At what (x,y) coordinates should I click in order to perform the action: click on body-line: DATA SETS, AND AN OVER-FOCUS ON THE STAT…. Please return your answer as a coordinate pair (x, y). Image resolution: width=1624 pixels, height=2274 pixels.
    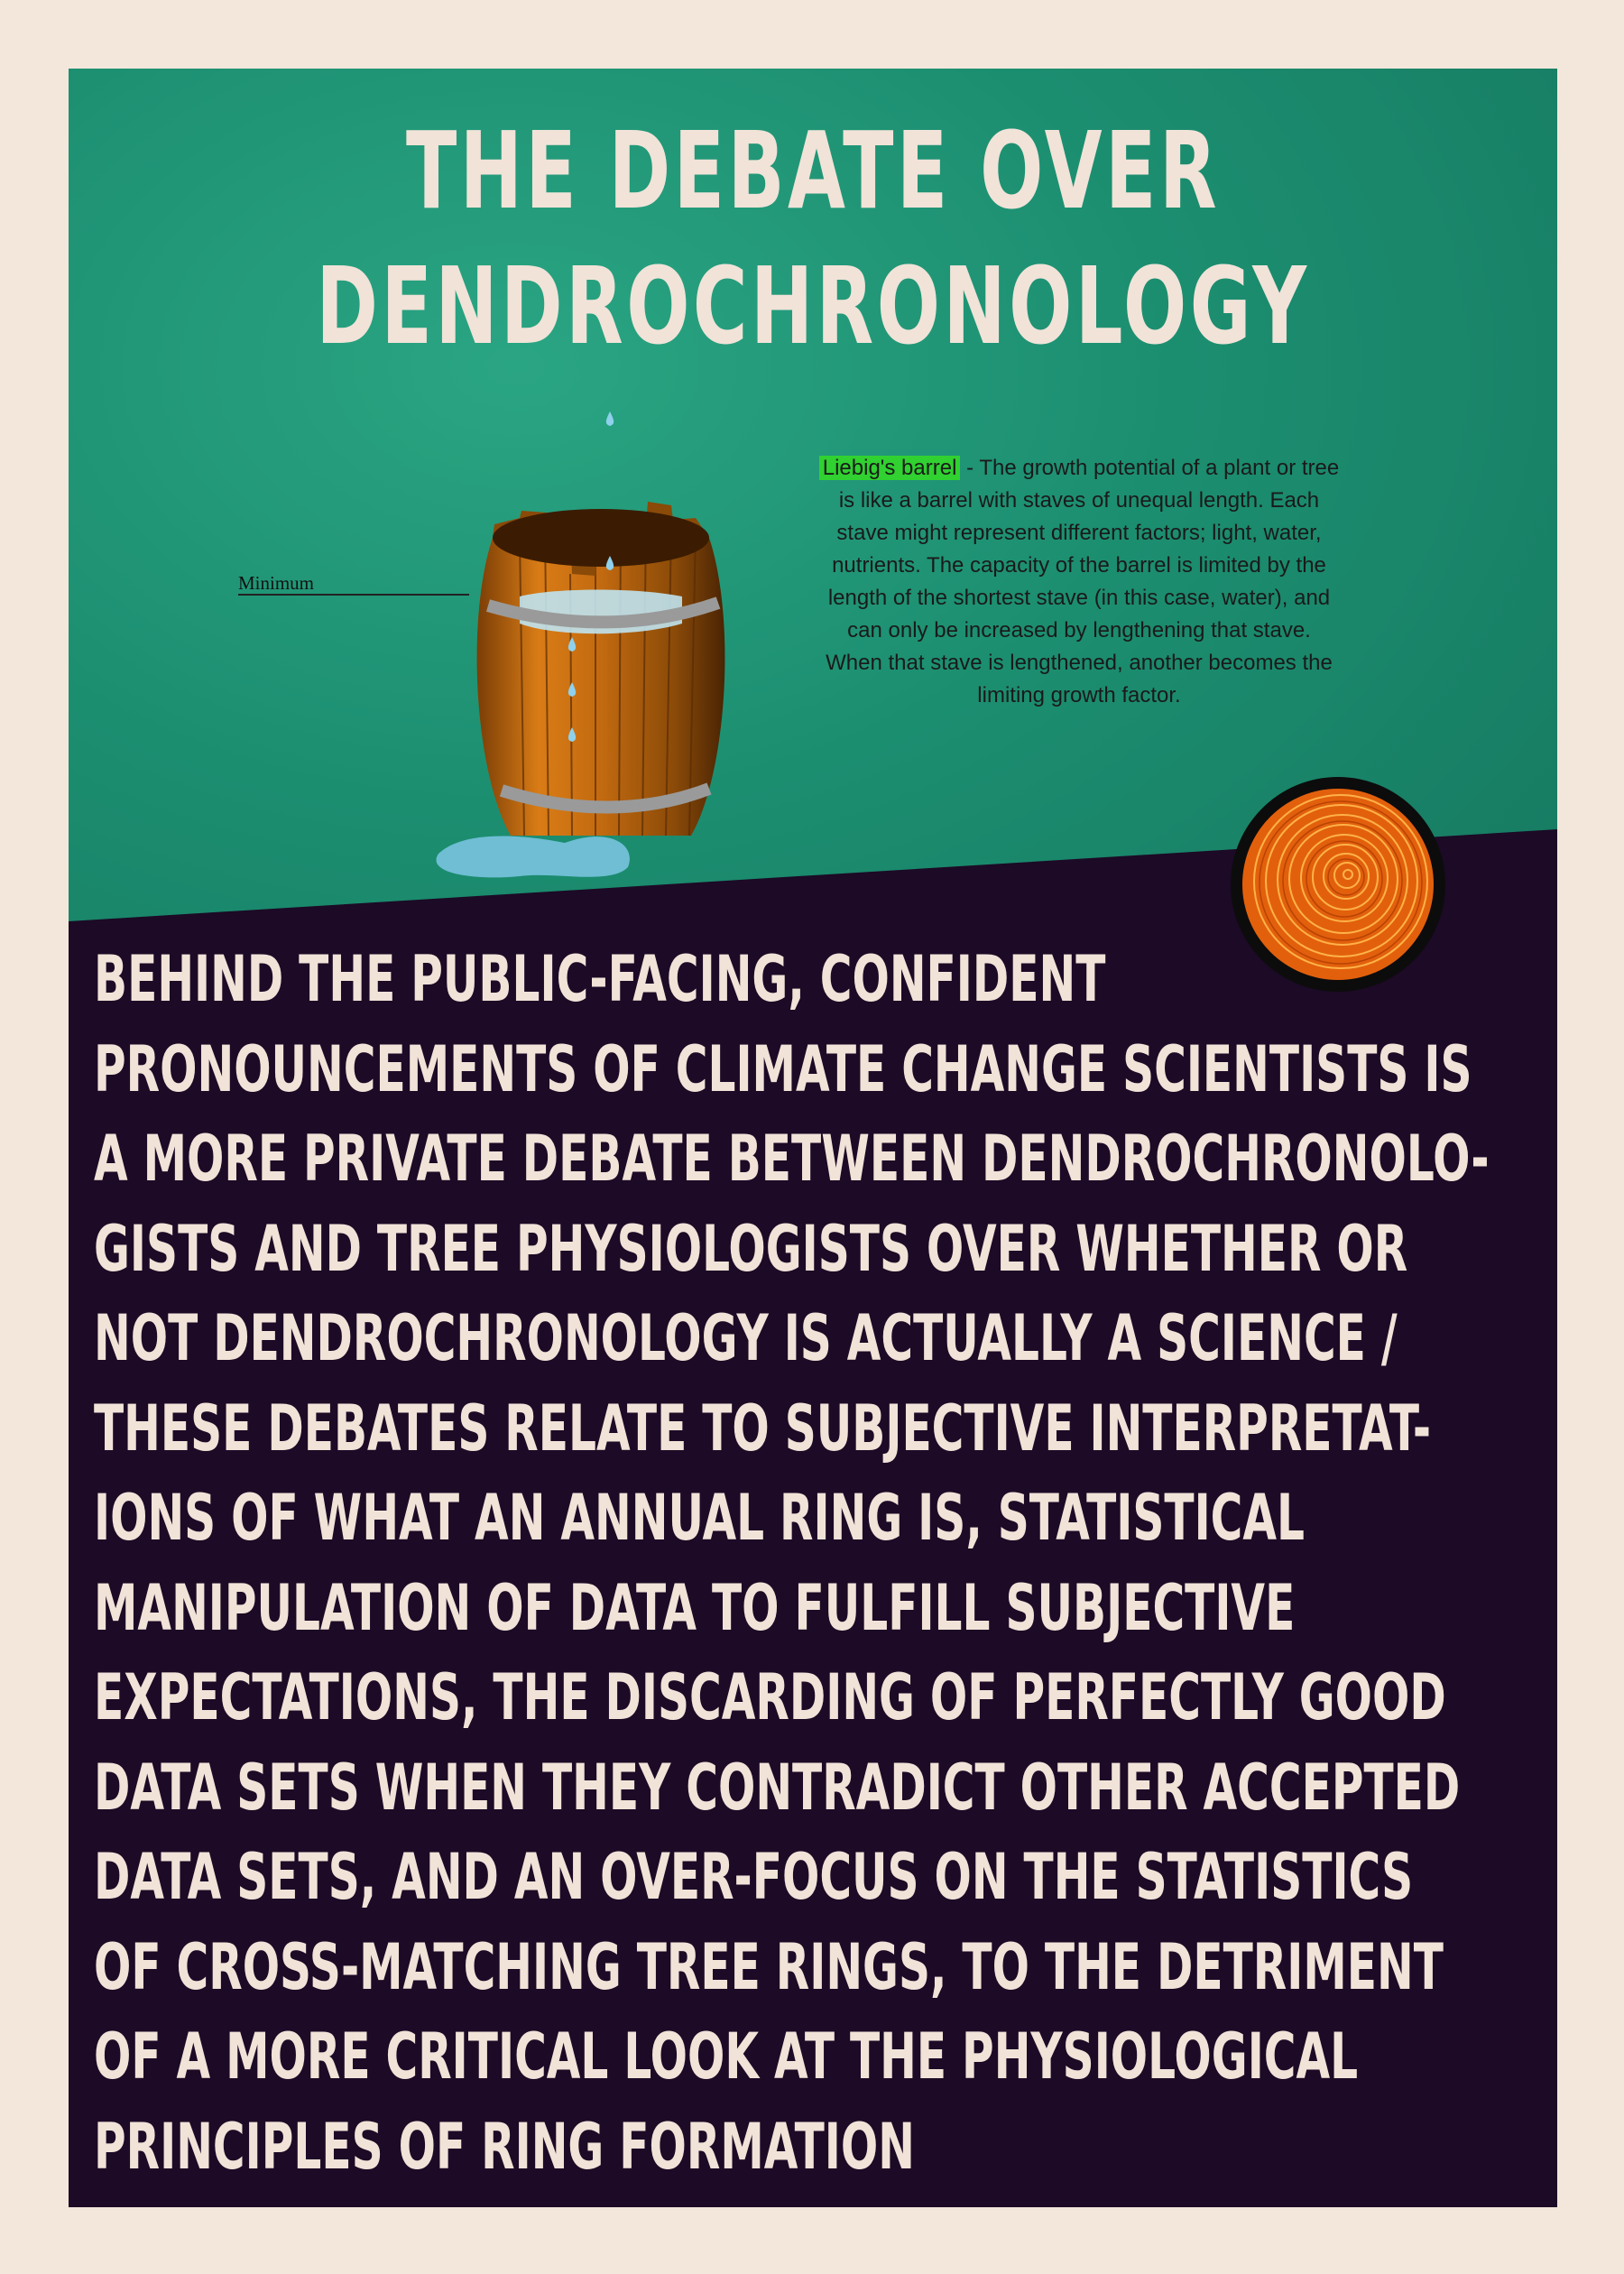
    Looking at the image, I should click on (754, 1877).